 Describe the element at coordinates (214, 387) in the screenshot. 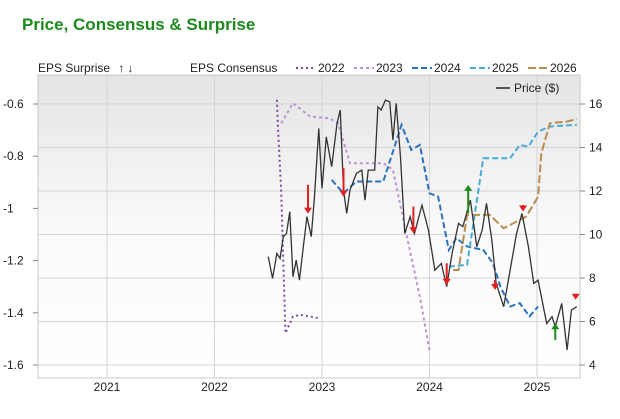

I see `x-tick-label: 2022` at that location.